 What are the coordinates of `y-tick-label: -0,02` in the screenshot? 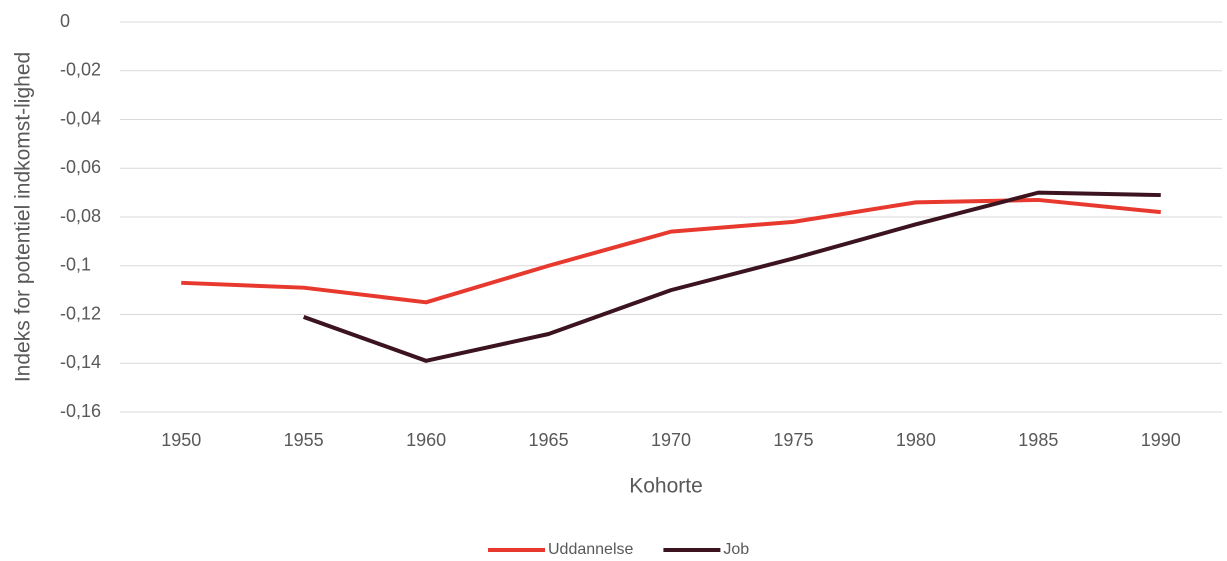 It's located at (80, 70).